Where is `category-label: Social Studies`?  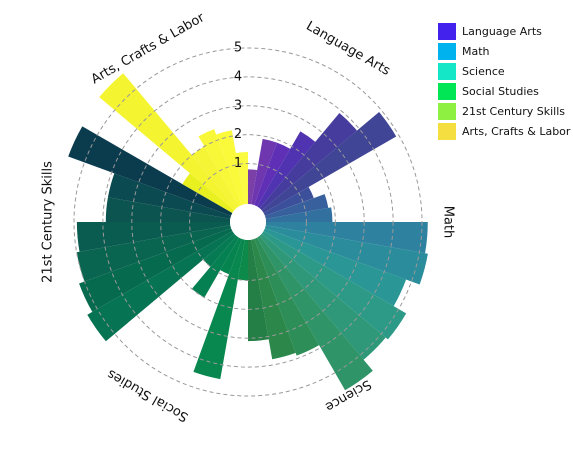
category-label: Social Studies is located at coordinates (148, 395).